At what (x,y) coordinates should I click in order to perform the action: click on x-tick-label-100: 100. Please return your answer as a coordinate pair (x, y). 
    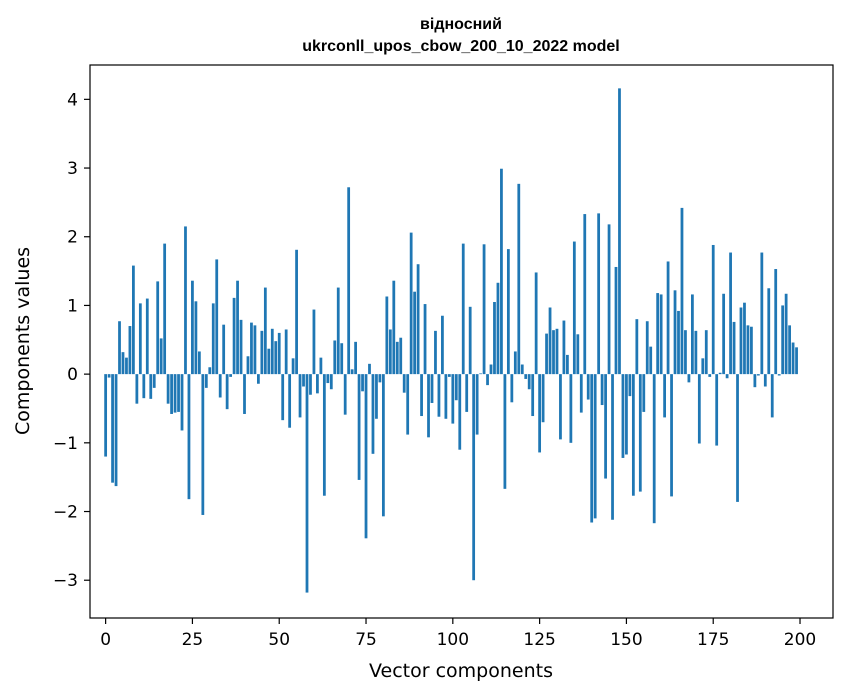
    Looking at the image, I should click on (453, 640).